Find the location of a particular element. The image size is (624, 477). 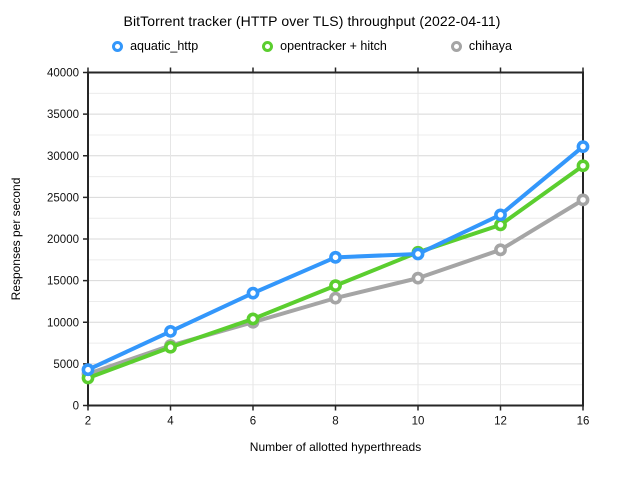

svg-text: 40000 is located at coordinates (63, 74).